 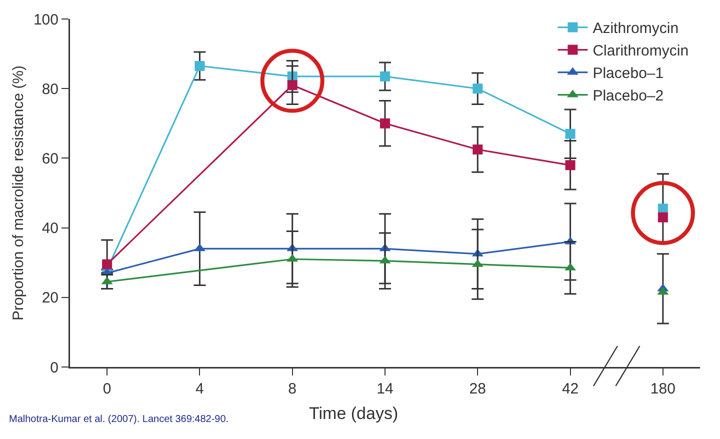 I want to click on x-tick-label: 4, so click(x=200, y=389).